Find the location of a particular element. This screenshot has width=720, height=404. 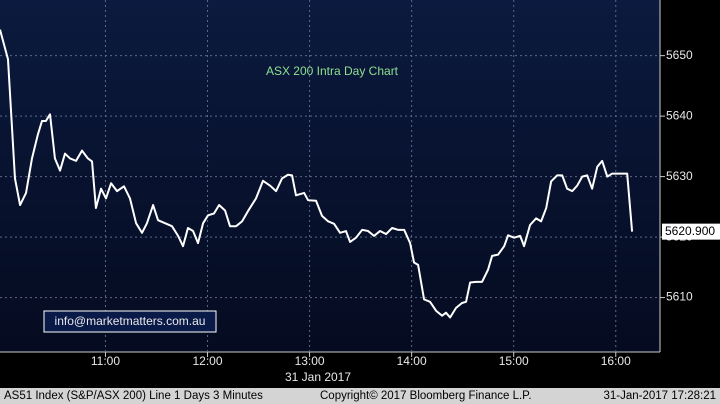

y-tick-label: 5640 is located at coordinates (679, 115).